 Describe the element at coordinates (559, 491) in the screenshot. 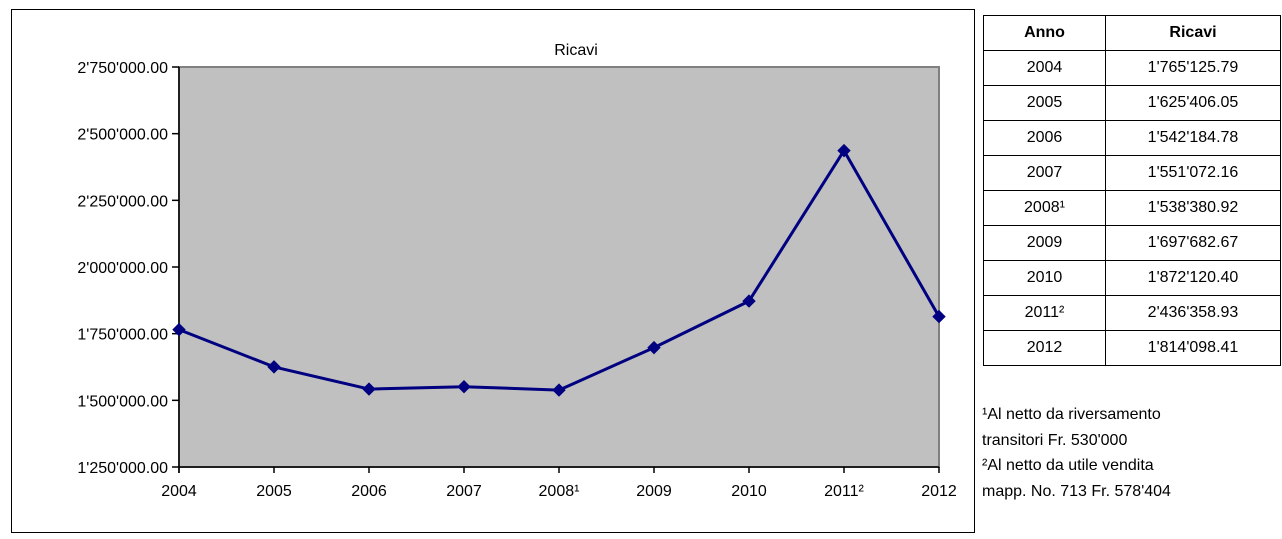

I see `x-tick-label: 2008¹` at that location.